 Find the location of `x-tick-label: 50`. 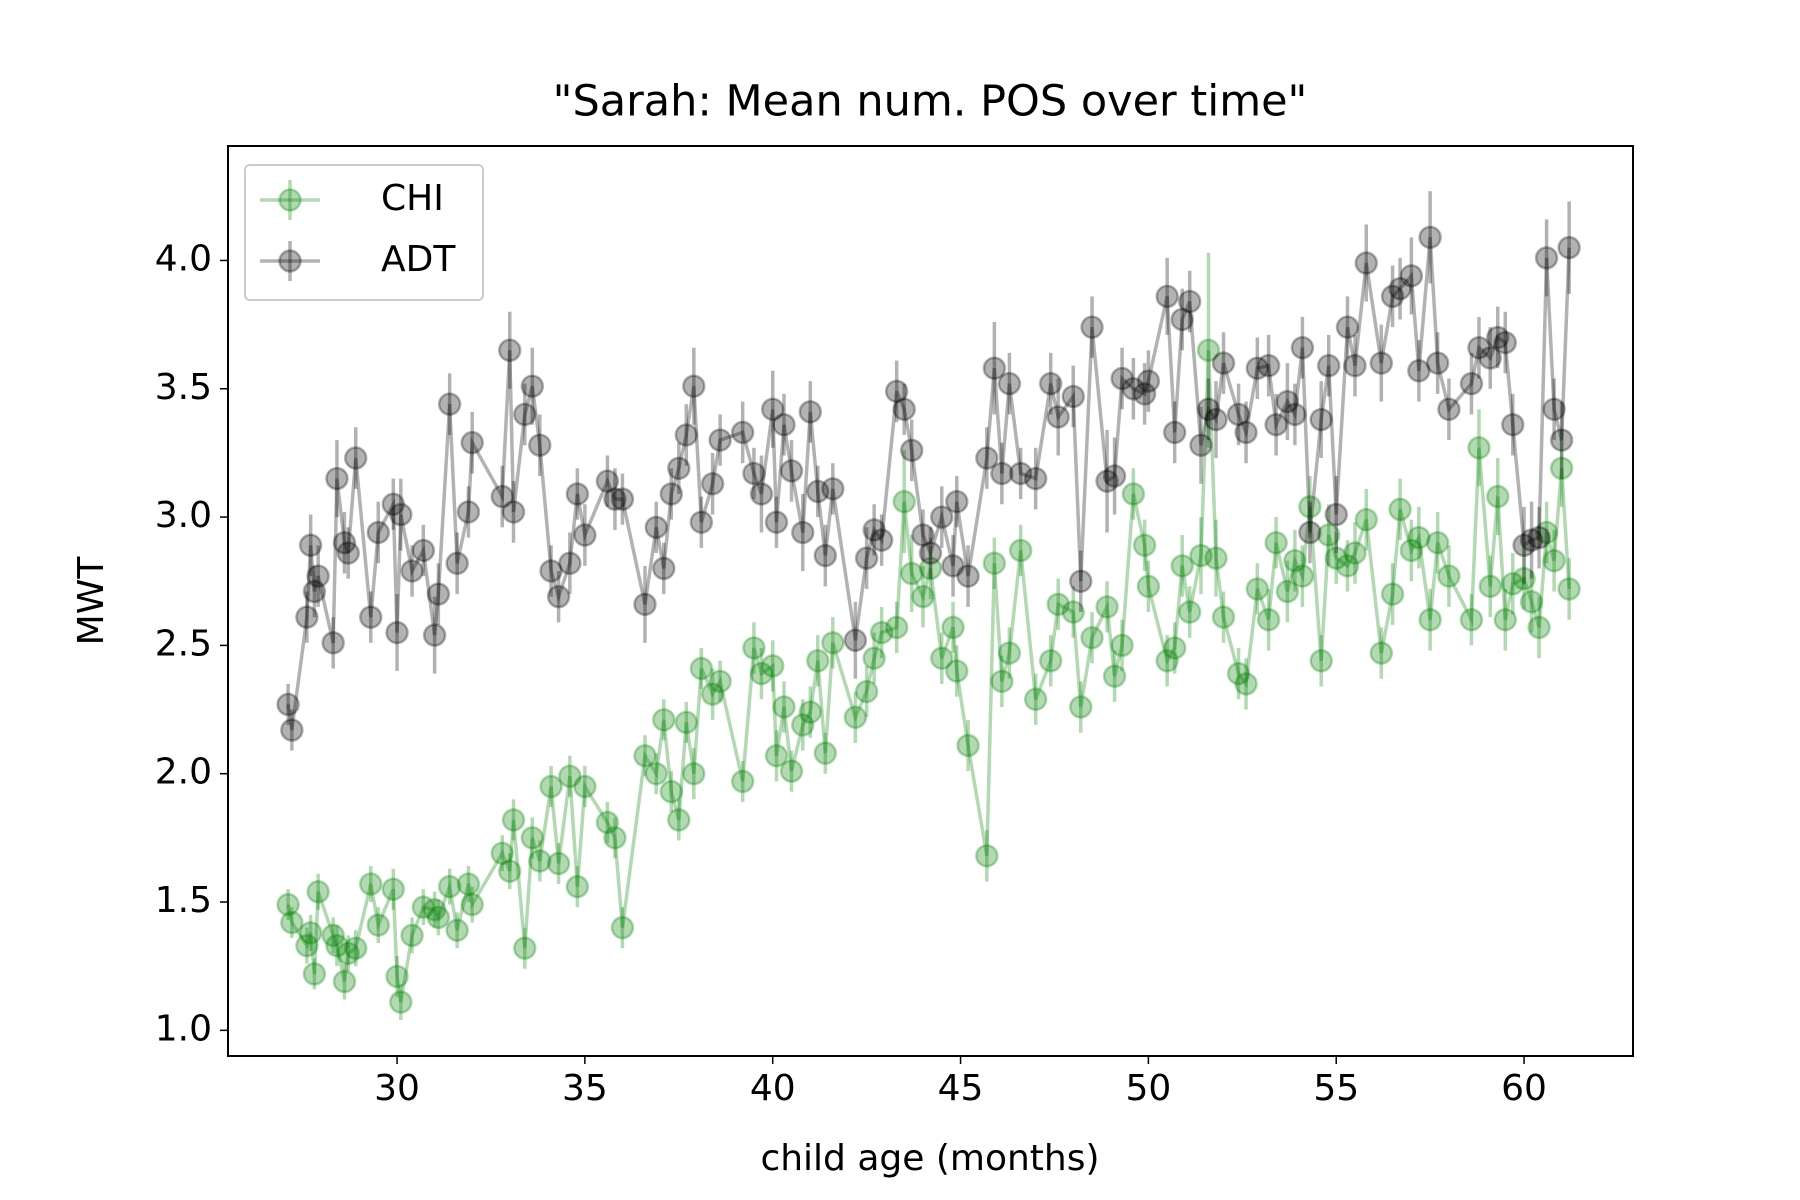

x-tick-label: 50 is located at coordinates (1148, 1088).